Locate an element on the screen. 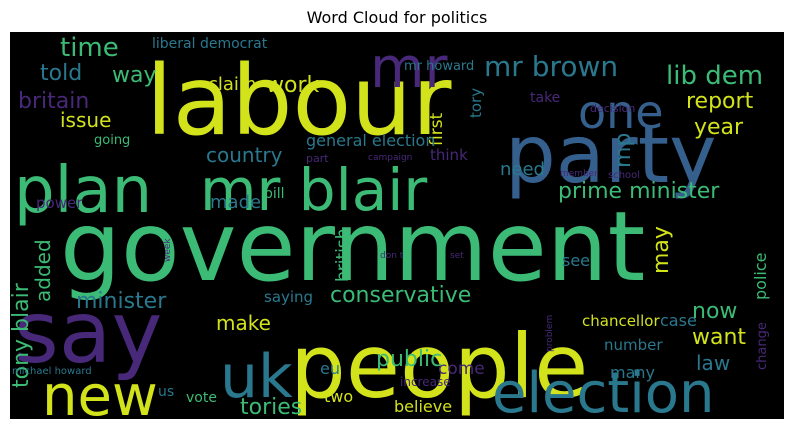 This screenshot has height=429, width=794. word-prime-minister: prime minister is located at coordinates (639, 191).